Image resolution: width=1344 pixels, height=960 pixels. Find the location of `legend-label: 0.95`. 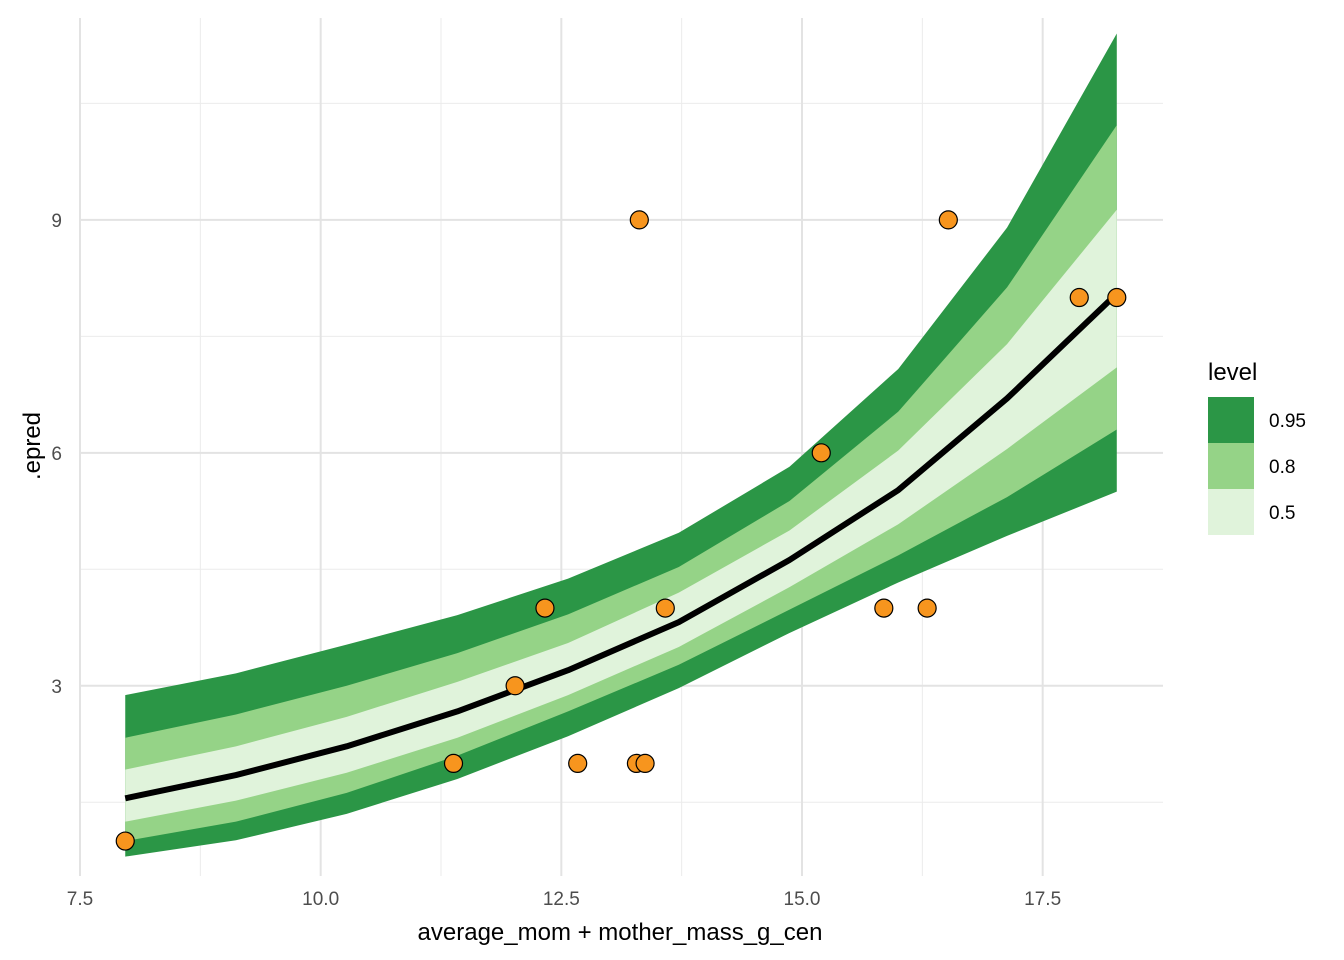

legend-label: 0.95 is located at coordinates (1287, 421).